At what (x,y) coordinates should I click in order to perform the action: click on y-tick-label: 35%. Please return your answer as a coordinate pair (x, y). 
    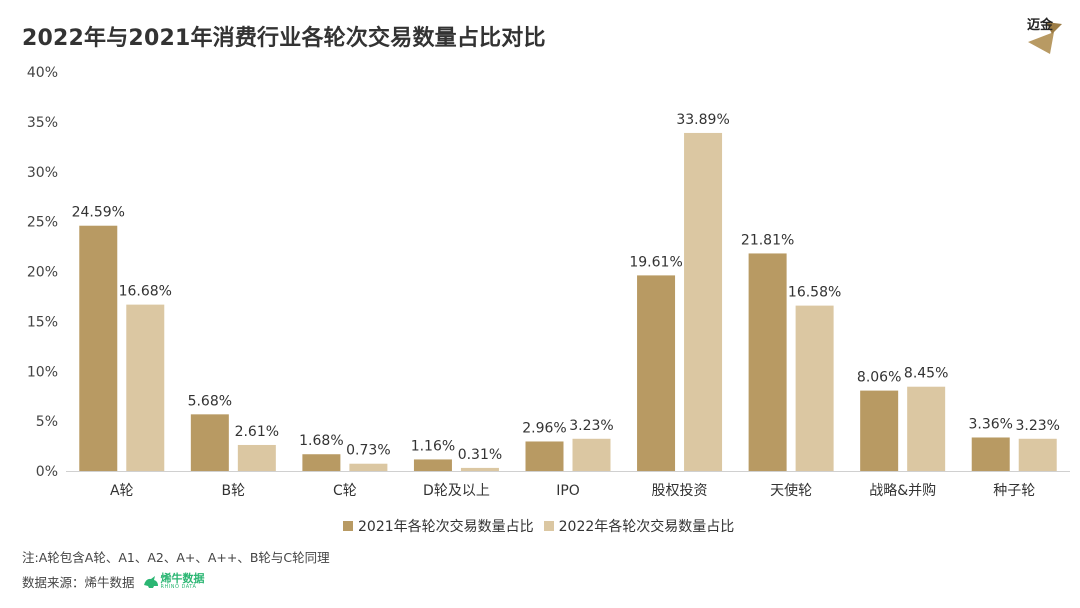
    Looking at the image, I should click on (42, 123).